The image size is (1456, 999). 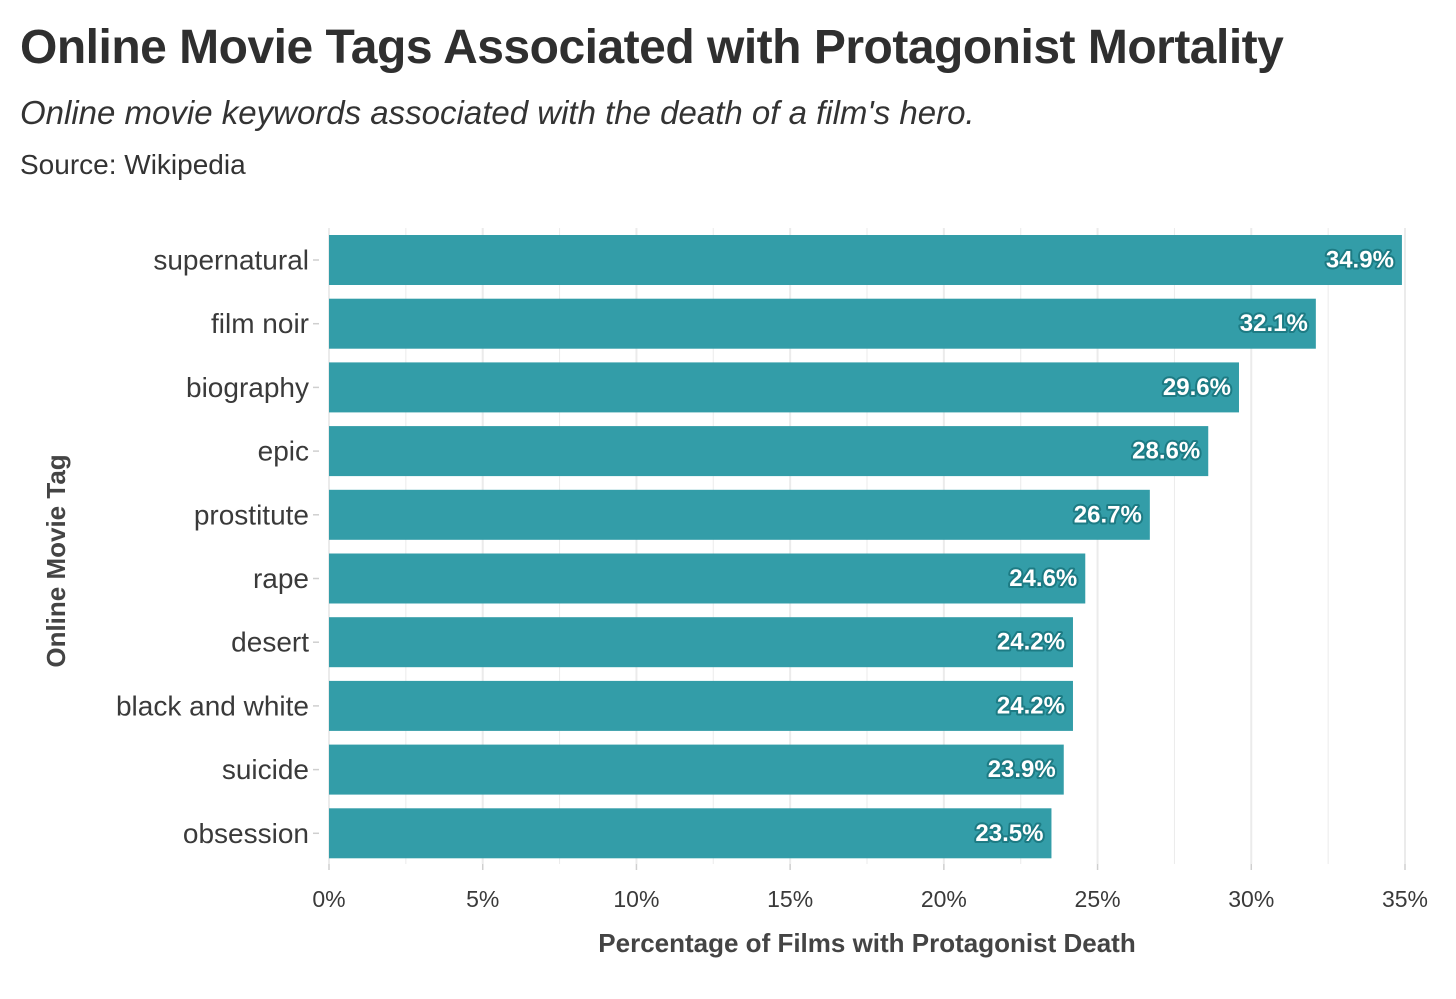 I want to click on bar-value-label: 29.6%, so click(x=1197, y=387).